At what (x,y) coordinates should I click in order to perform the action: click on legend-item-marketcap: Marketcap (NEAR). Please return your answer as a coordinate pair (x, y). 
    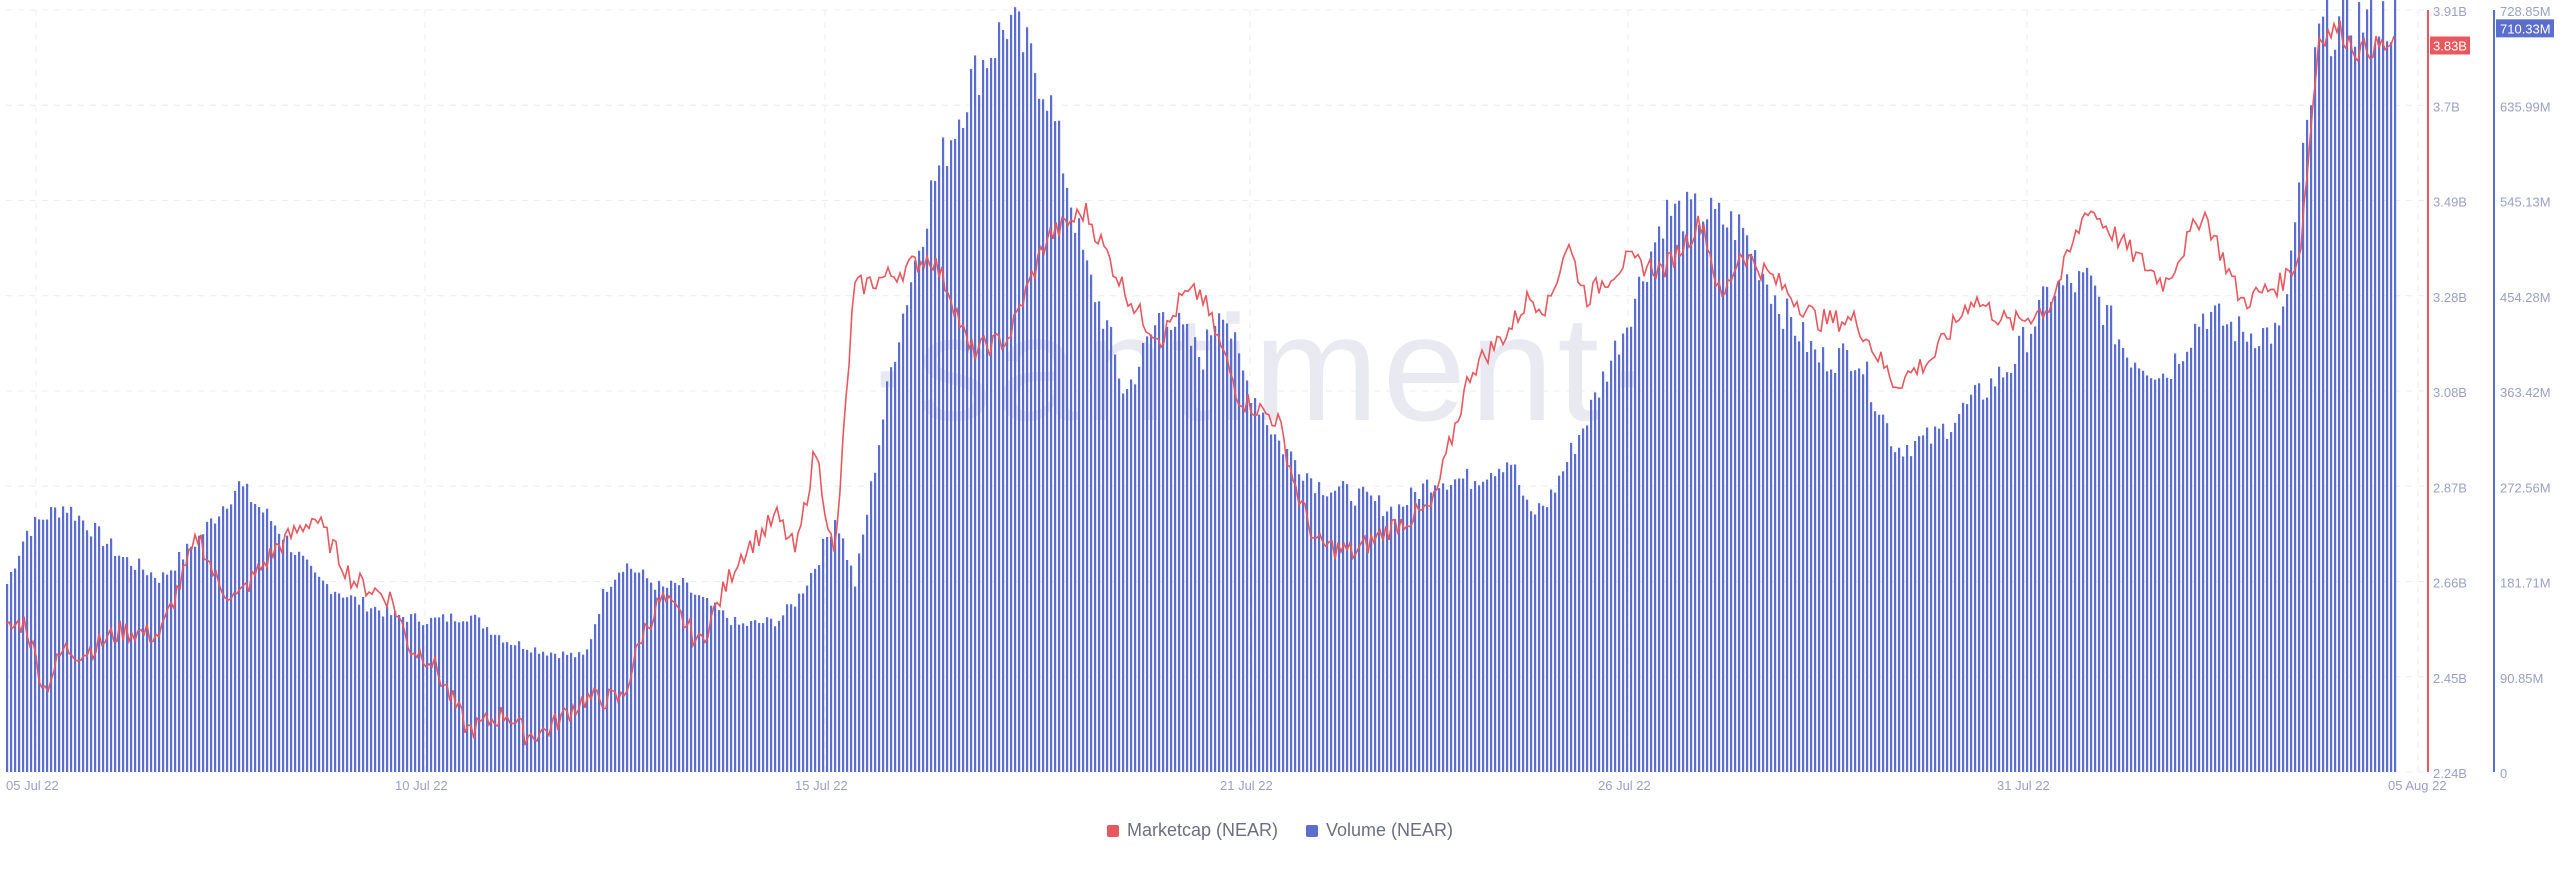
    Looking at the image, I should click on (1192, 830).